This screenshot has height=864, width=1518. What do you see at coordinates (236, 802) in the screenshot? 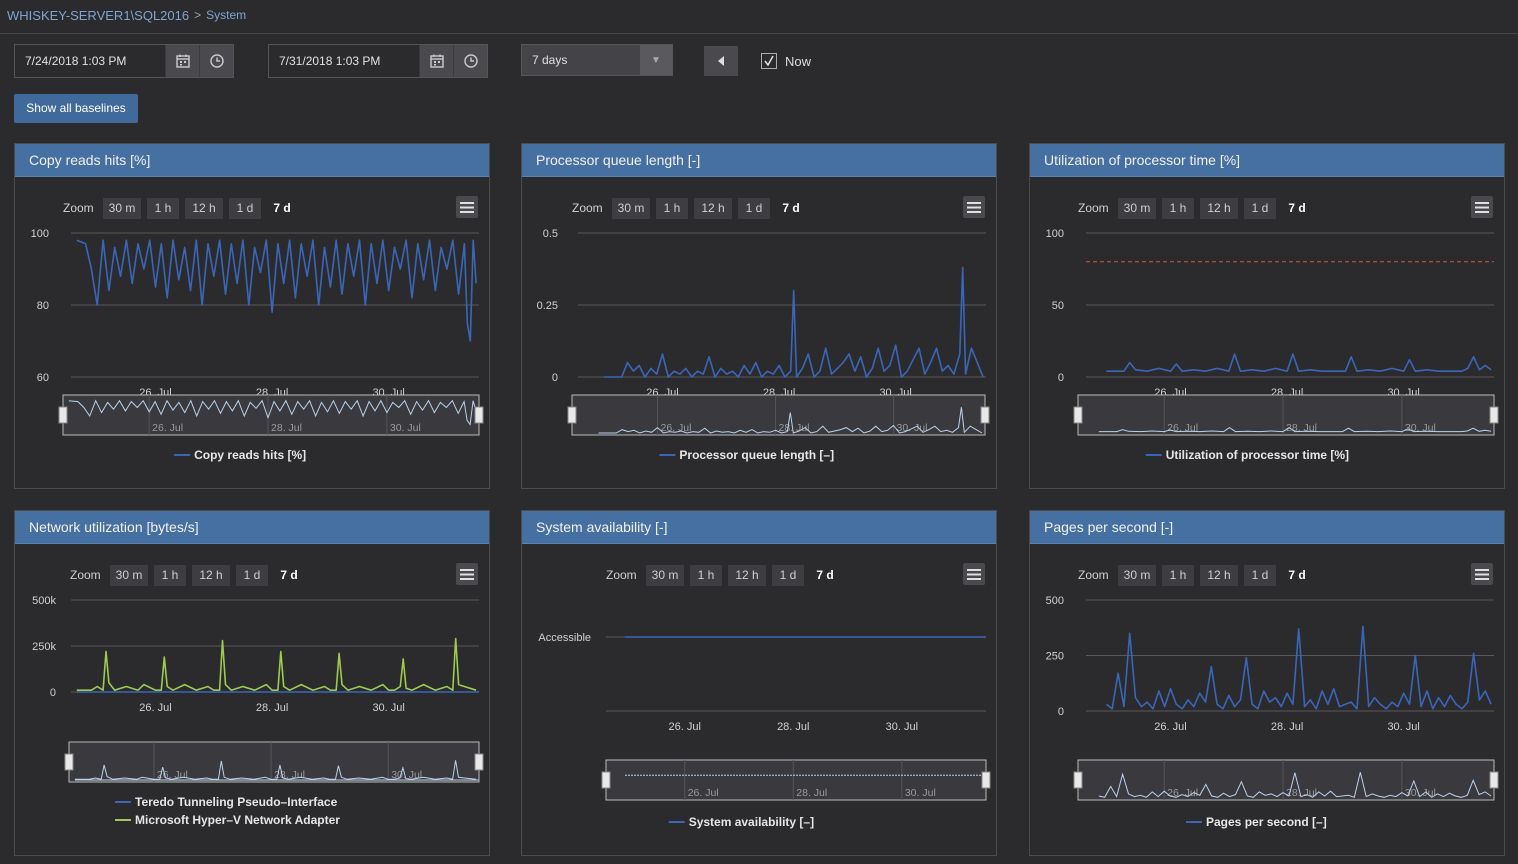
I see `legend-item: Teredo Tunneling Pseudo–Interface` at bounding box center [236, 802].